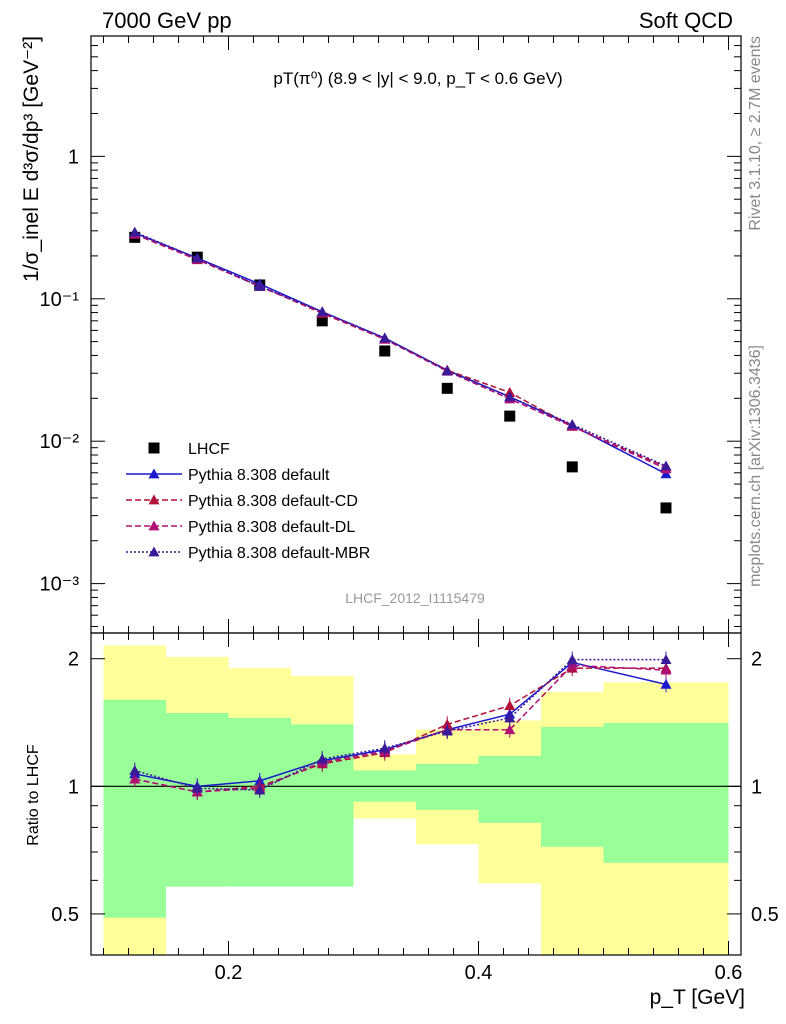 Image resolution: width=786 pixels, height=1024 pixels. I want to click on main-title: pT(π⁰) (8.9 < |y| < 9.0, p_T < 0.6 GeV), so click(417, 78).